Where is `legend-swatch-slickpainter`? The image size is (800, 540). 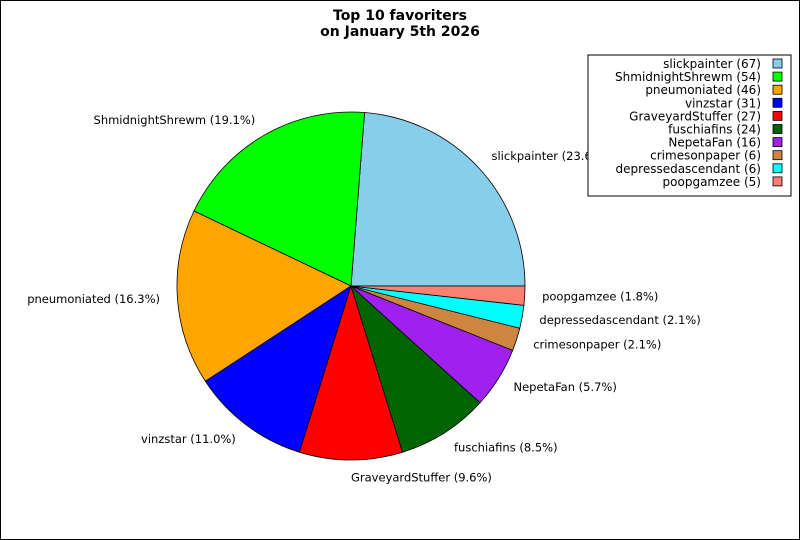 legend-swatch-slickpainter is located at coordinates (777, 63).